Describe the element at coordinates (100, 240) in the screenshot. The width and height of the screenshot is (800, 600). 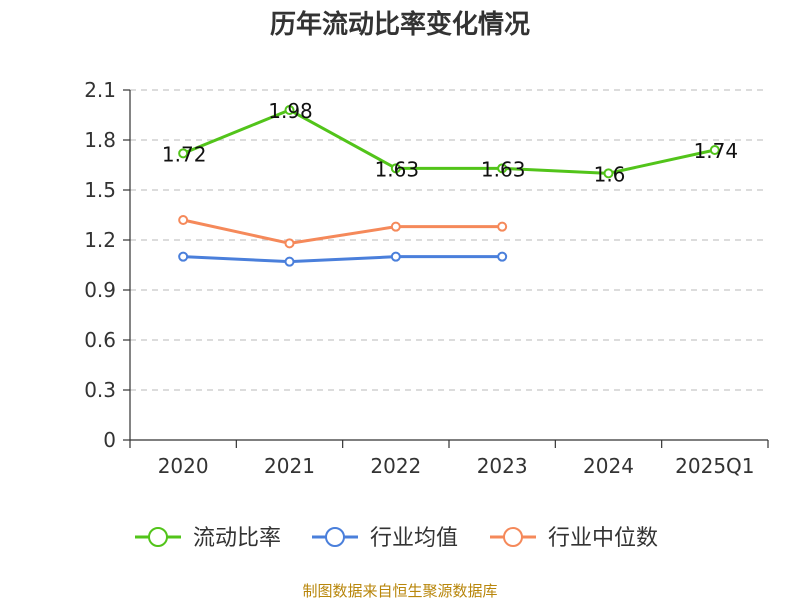
I see `y-tick-label: 1.2` at that location.